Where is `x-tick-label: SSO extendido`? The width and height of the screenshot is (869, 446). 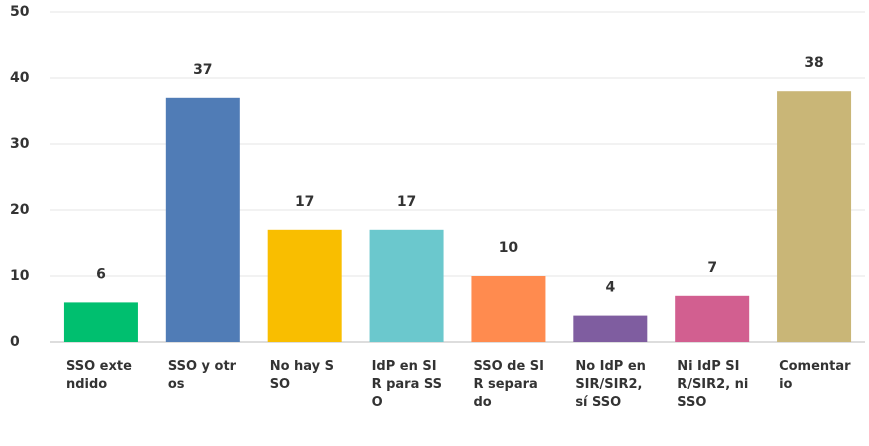
x-tick-label: SSO extendido is located at coordinates (98, 375).